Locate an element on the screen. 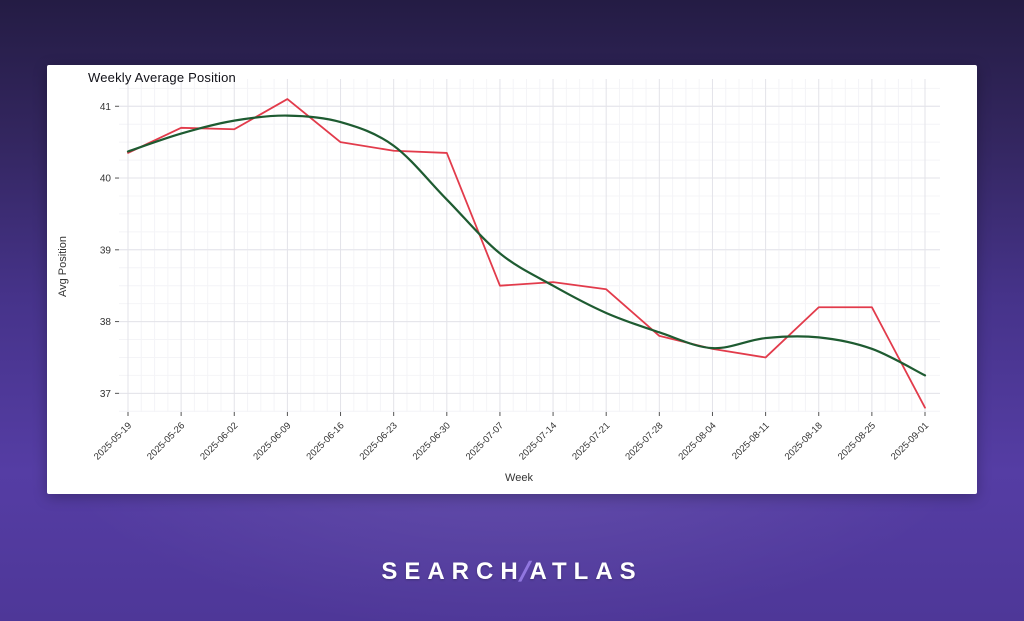  y-tick-label: 40 is located at coordinates (106, 179).